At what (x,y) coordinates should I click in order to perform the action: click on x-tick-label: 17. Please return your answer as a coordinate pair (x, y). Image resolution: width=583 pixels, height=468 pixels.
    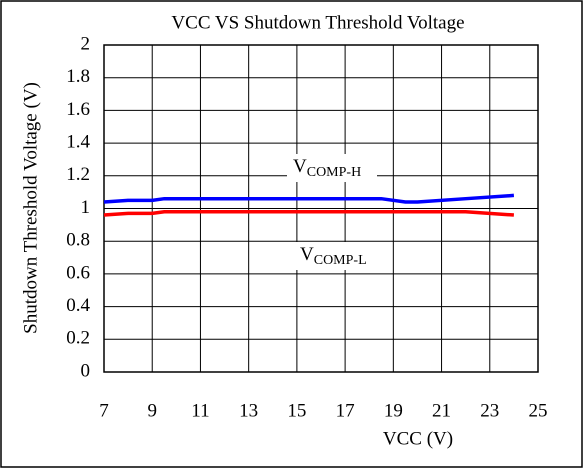
    Looking at the image, I should click on (345, 410).